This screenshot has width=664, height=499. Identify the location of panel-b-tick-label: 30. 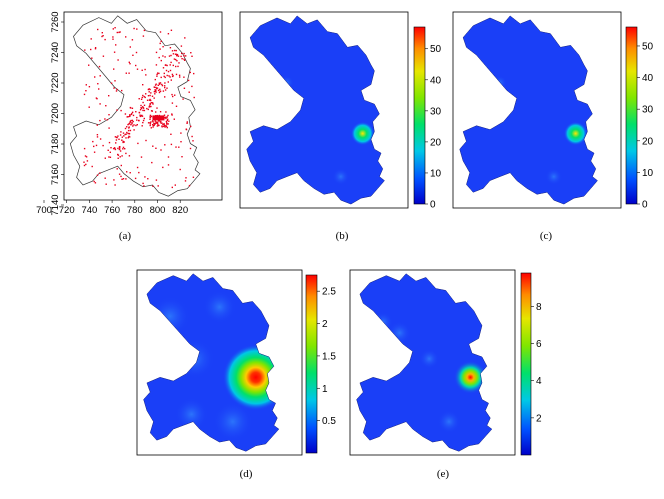
(436, 111).